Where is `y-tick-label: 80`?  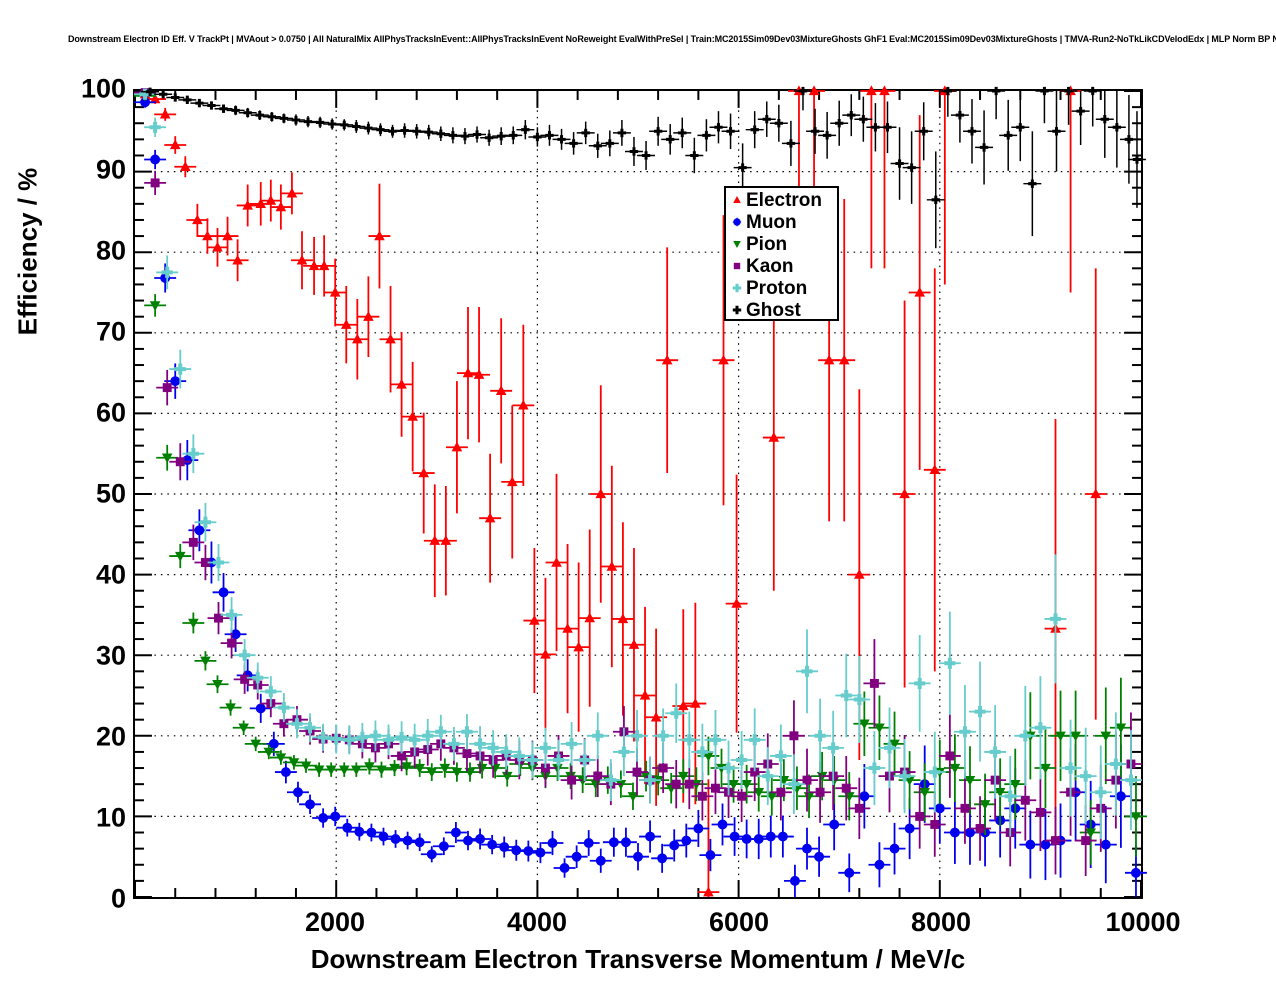
y-tick-label: 80 is located at coordinates (110, 250).